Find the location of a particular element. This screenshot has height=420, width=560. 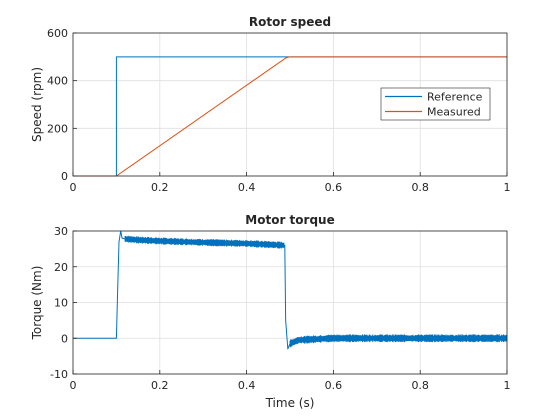

legend-label-measured: Measured is located at coordinates (454, 112).